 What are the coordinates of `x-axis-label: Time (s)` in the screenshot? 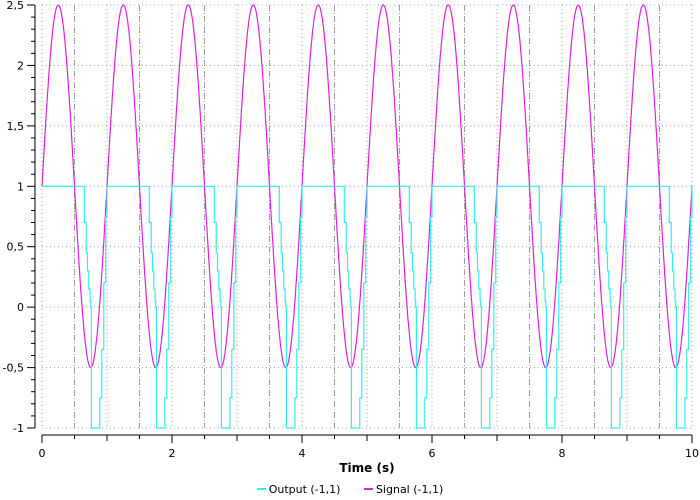 It's located at (366, 468).